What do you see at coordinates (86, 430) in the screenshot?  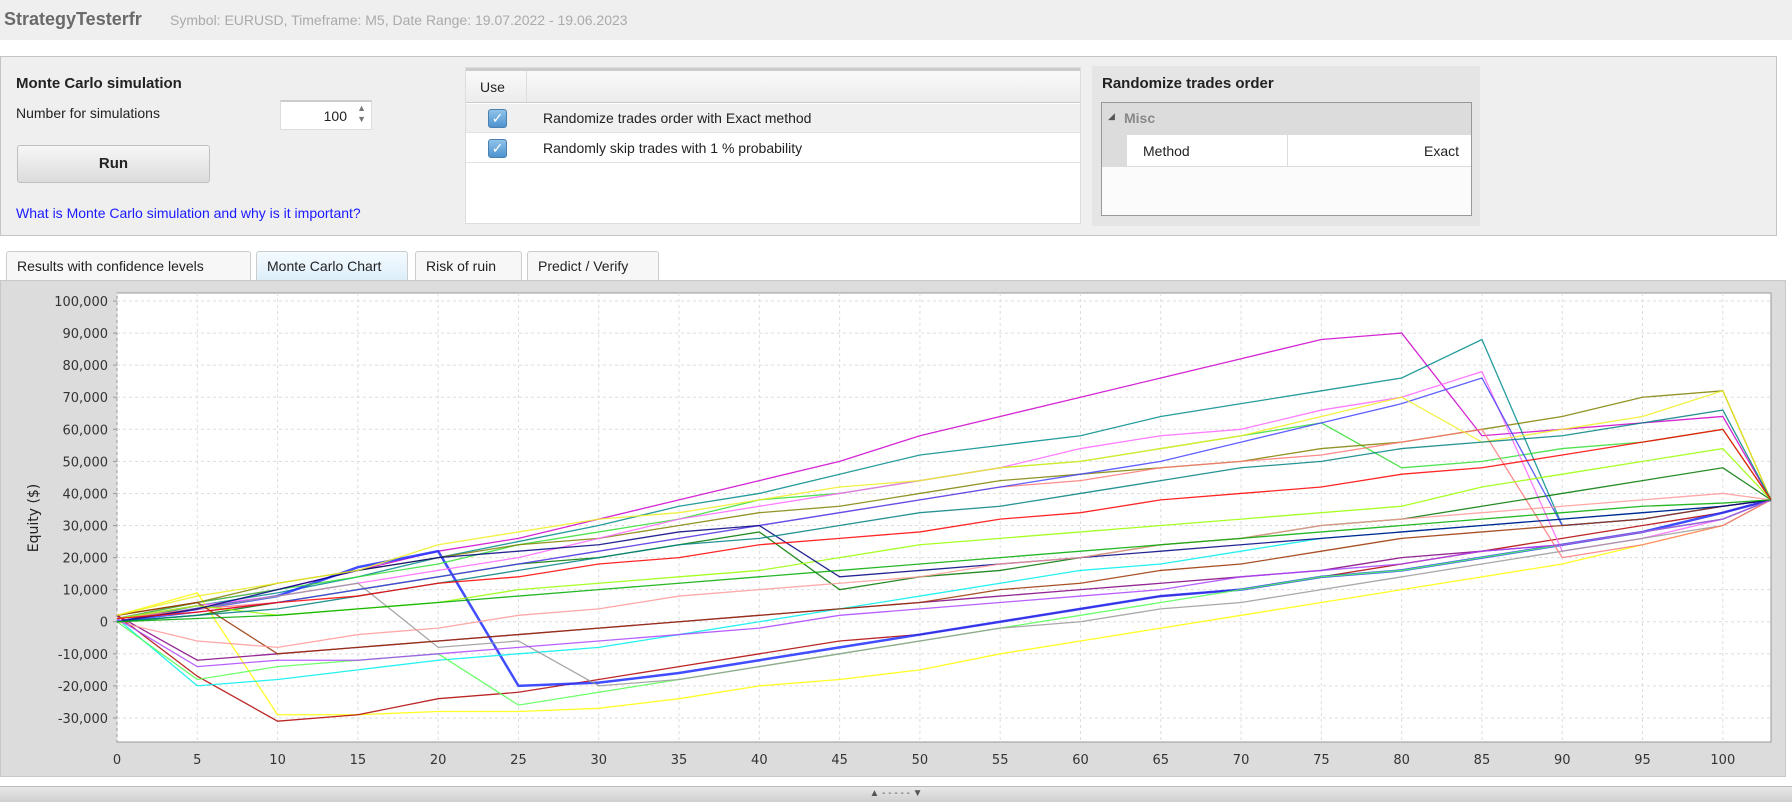 I see `y-tick-label: 60,000` at bounding box center [86, 430].